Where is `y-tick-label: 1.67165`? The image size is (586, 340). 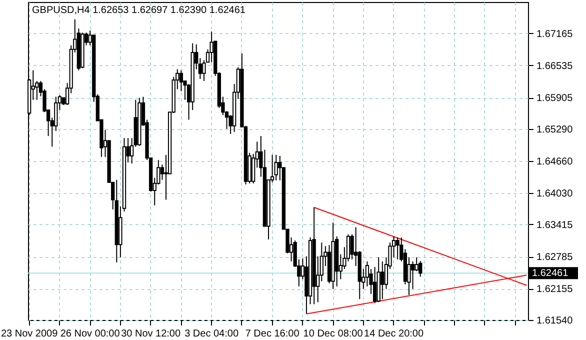
y-tick-label: 1.67165 is located at coordinates (555, 34).